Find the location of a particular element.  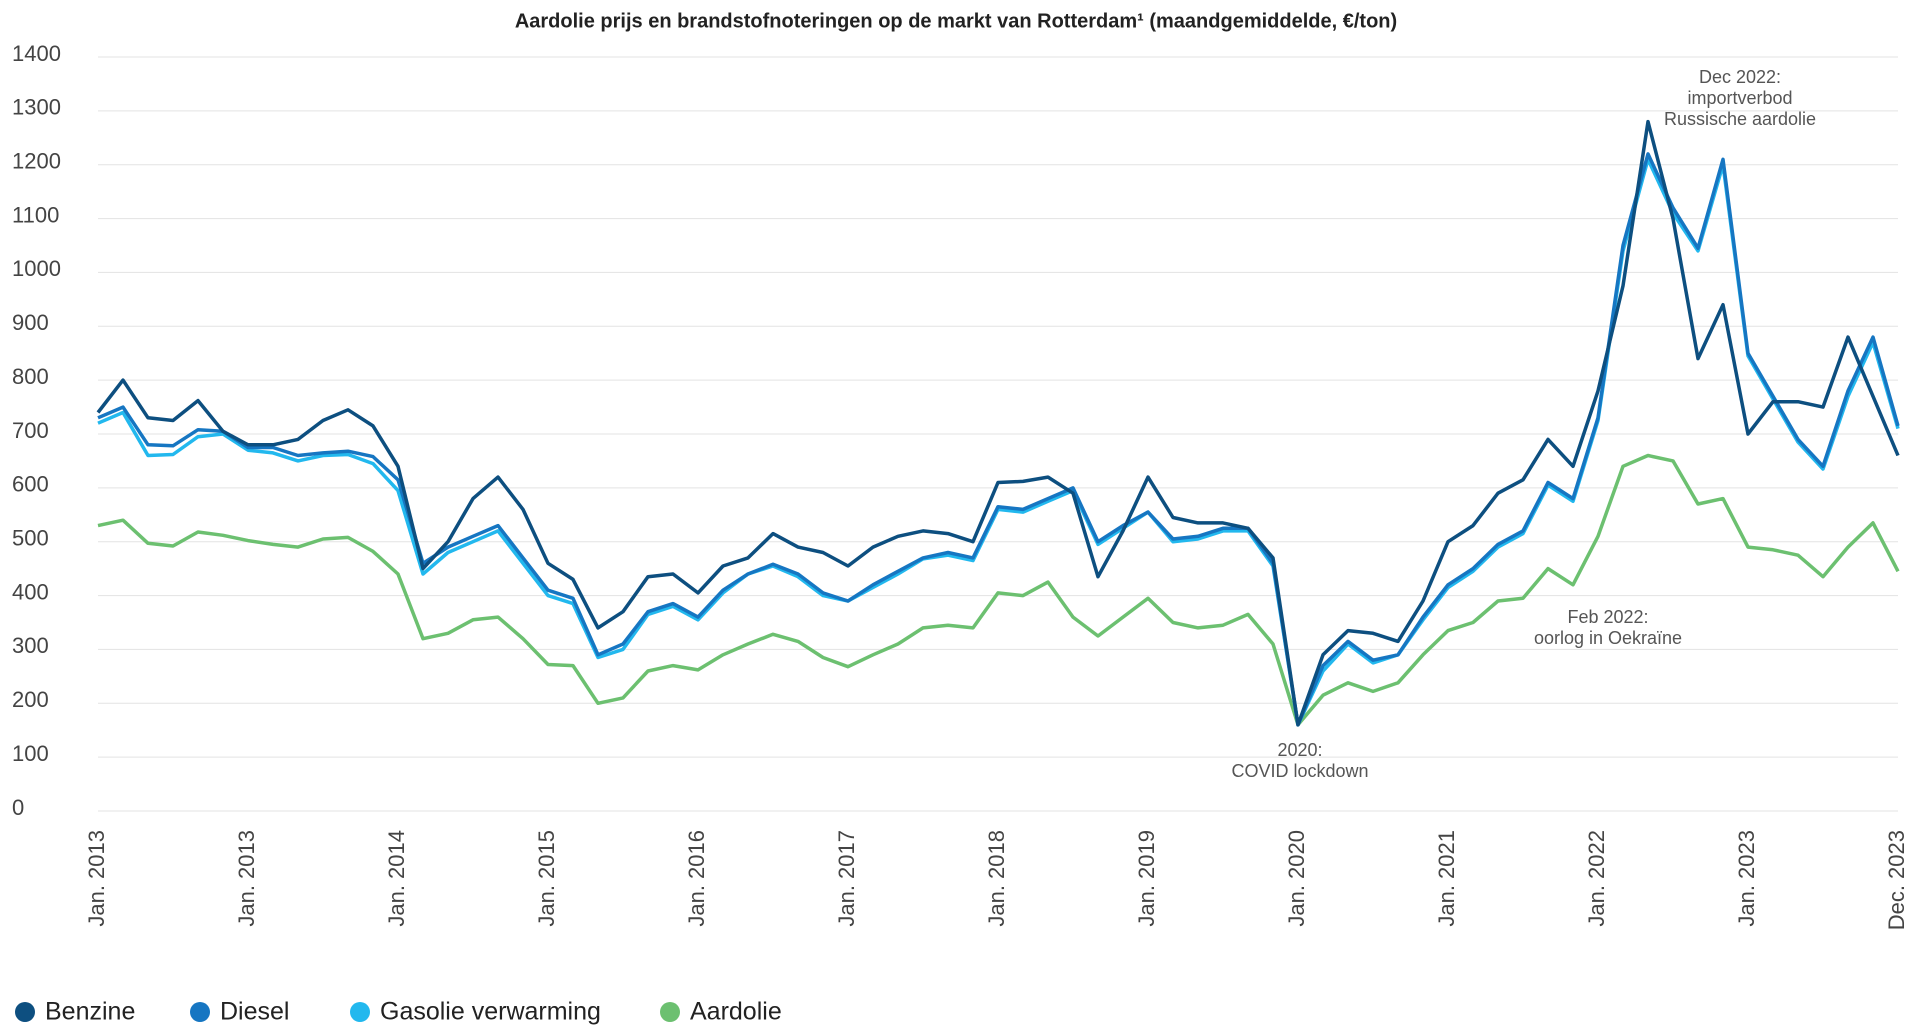

y-tick-label: 100 is located at coordinates (30, 753).